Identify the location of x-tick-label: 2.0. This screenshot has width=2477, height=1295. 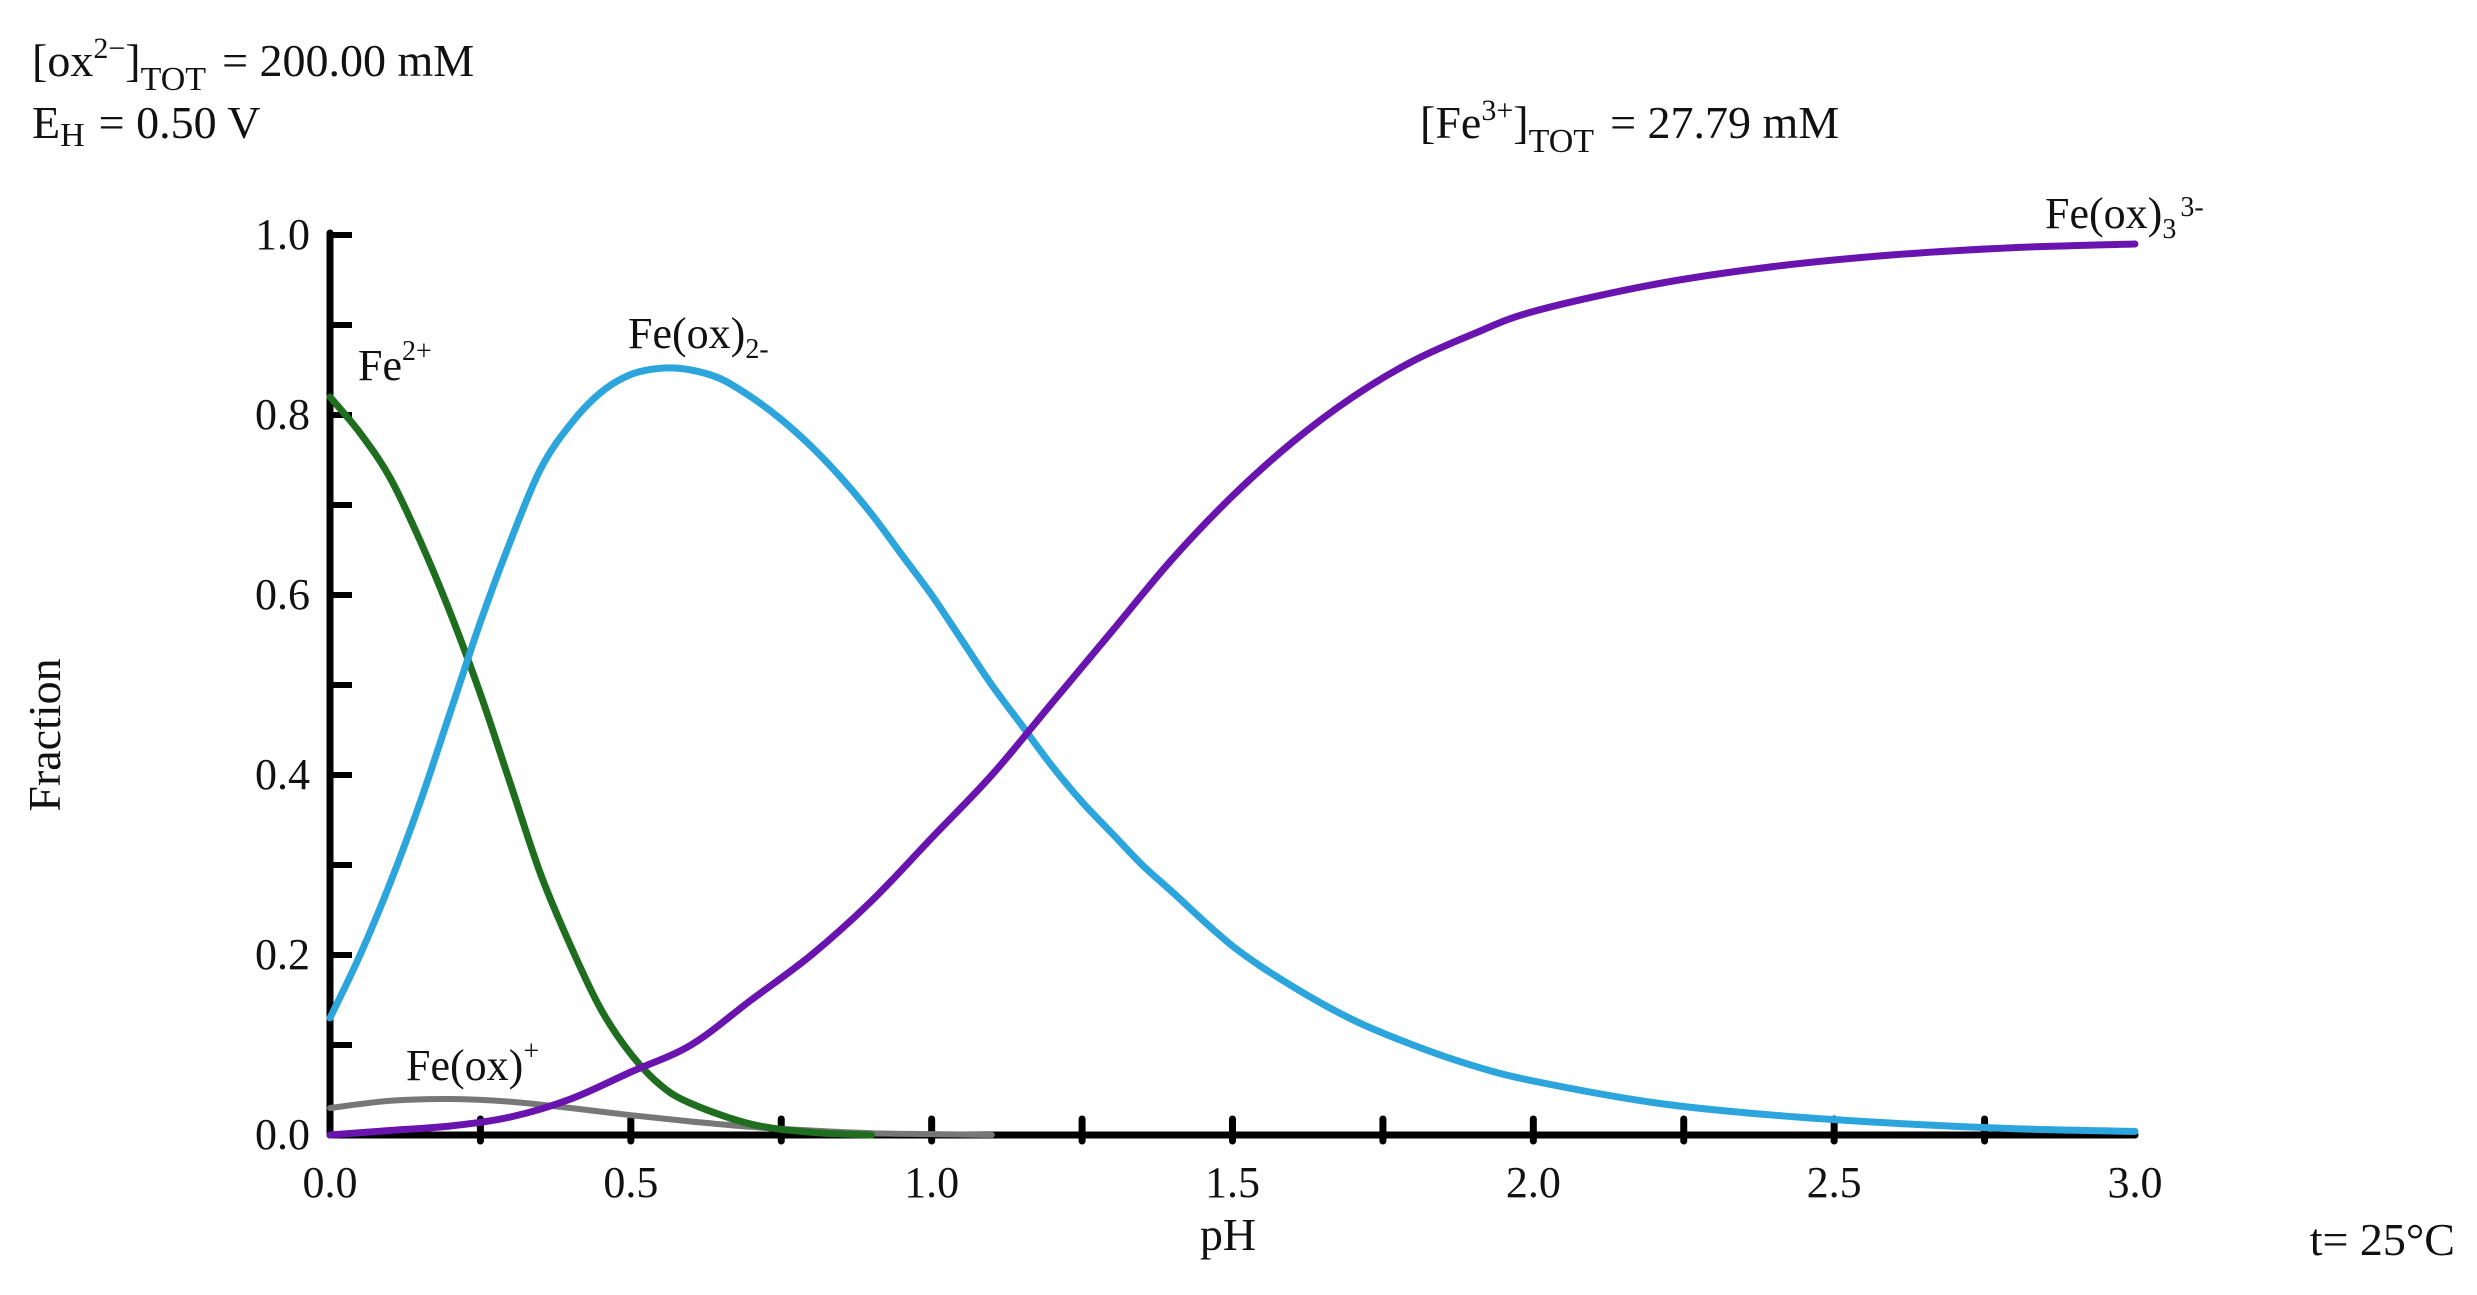
(1533, 1182).